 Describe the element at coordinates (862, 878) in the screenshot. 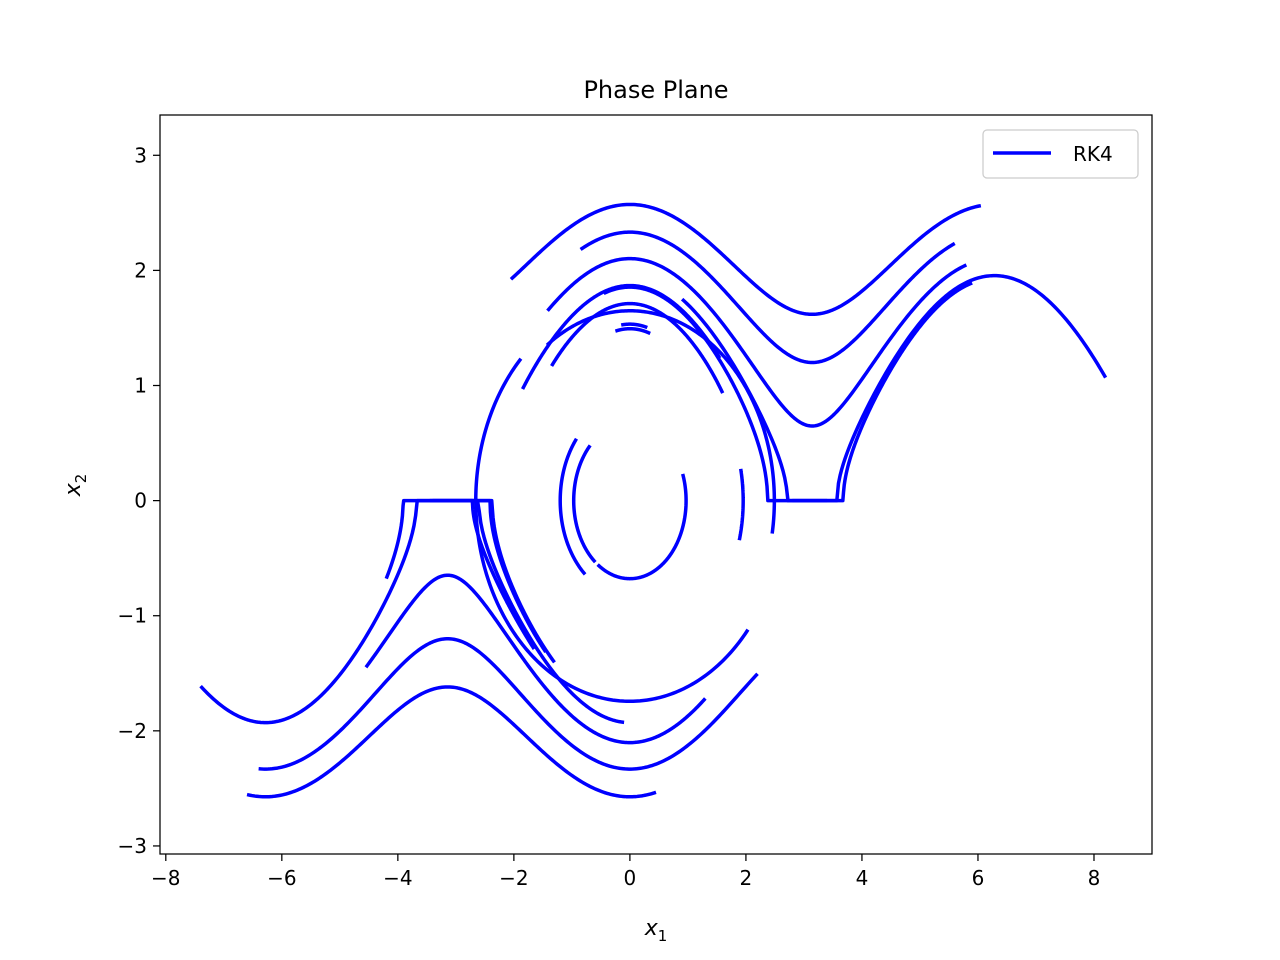

I see `x-tick-label: 4` at that location.